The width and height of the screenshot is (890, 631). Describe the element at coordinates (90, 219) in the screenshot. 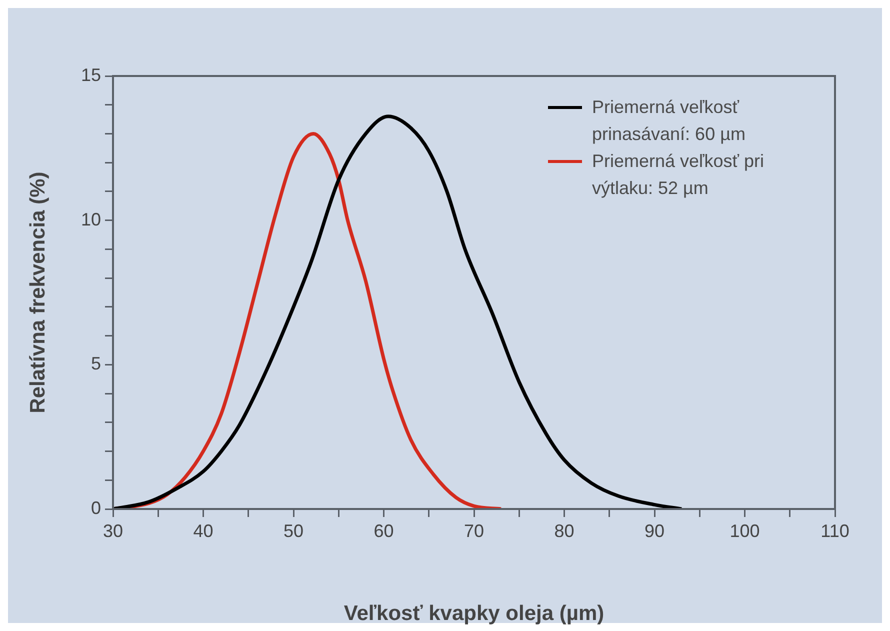

I see `y-tick-label: 10` at that location.